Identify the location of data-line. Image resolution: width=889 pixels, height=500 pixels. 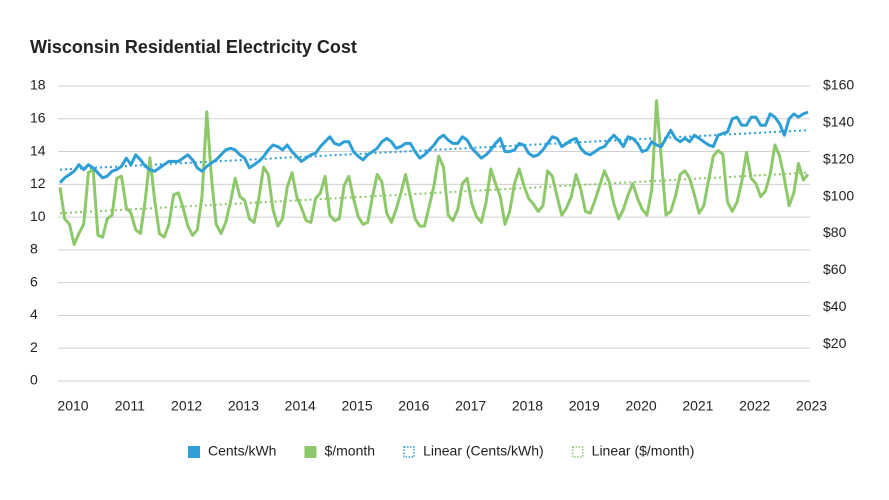
(433, 147).